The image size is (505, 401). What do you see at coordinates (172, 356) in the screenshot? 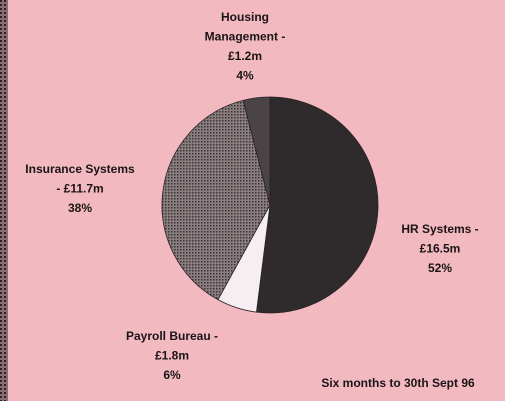
I see `slice-label: £1.8m` at bounding box center [172, 356].